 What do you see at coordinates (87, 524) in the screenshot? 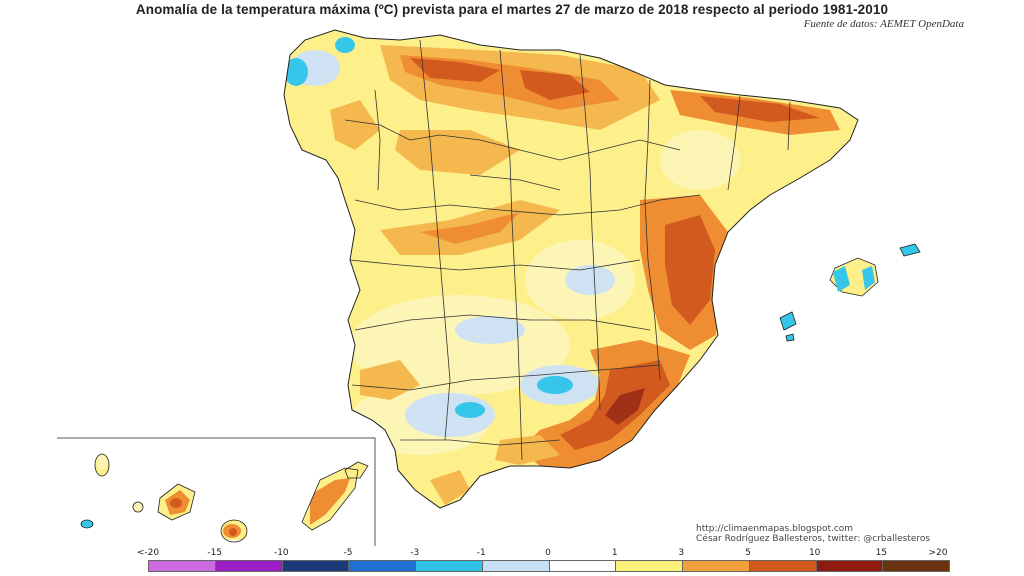
I see `el-hierro` at bounding box center [87, 524].